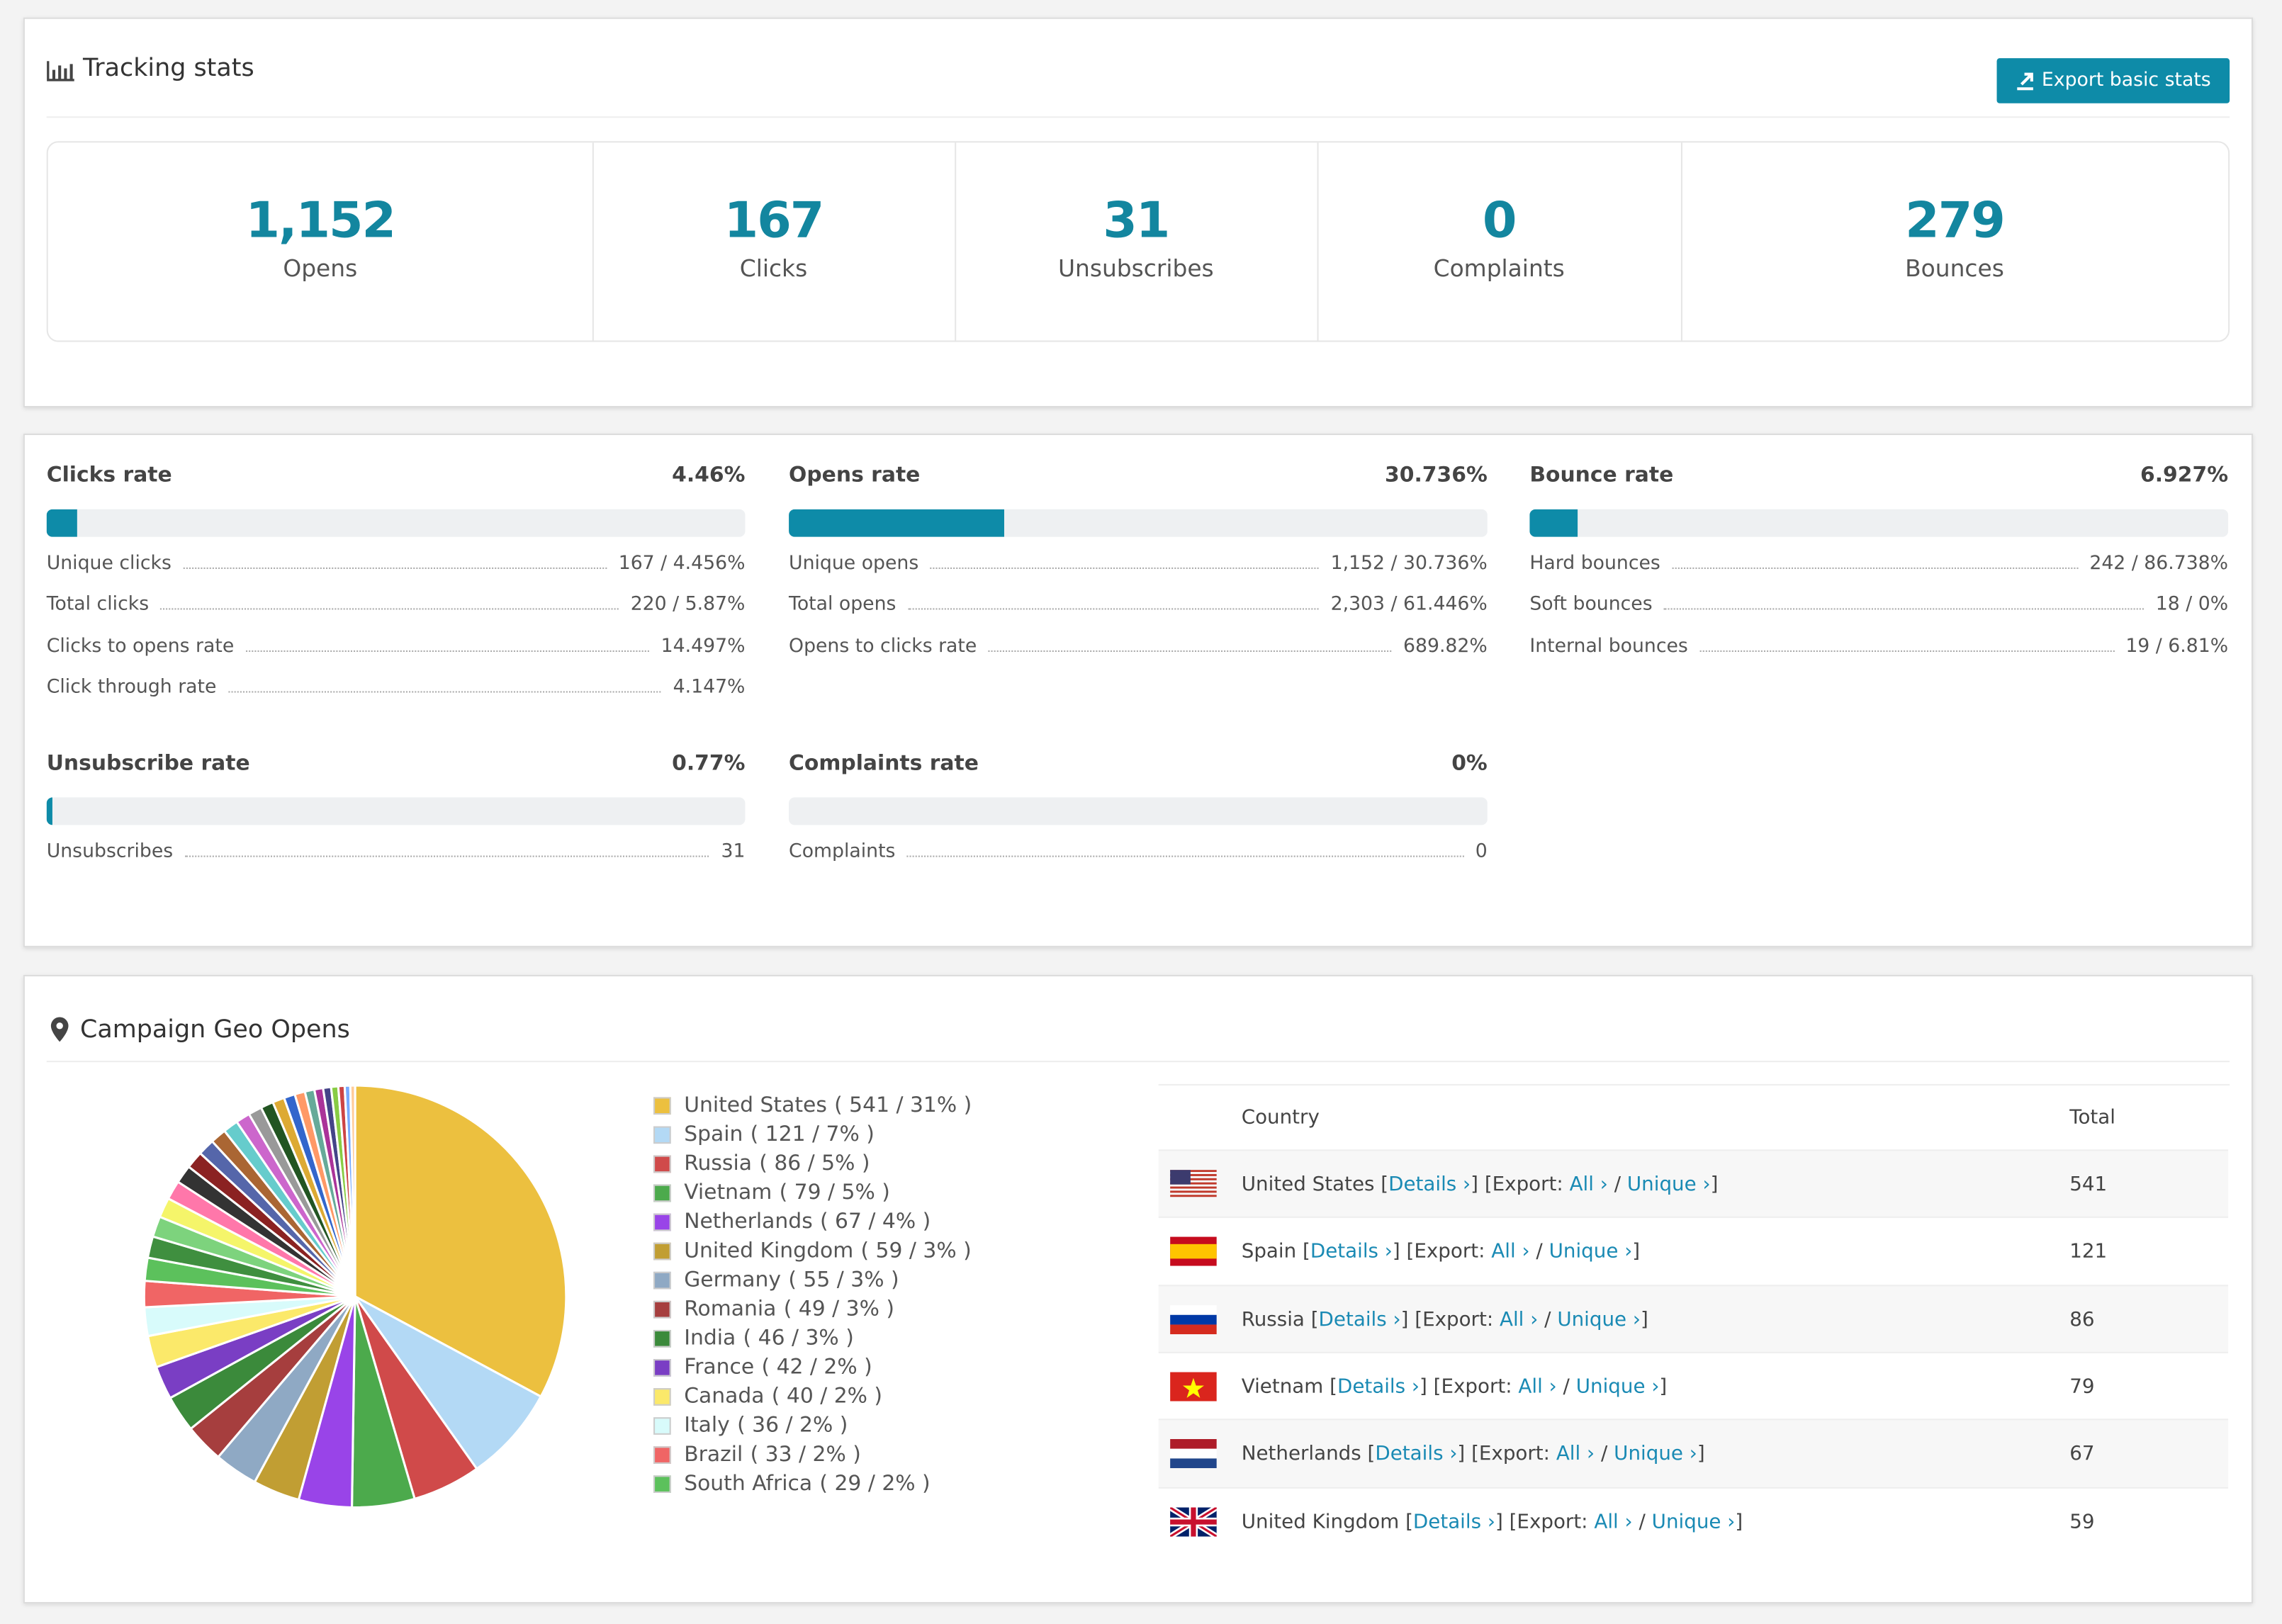 This screenshot has height=1624, width=2282. What do you see at coordinates (109, 476) in the screenshot?
I see `rate-title: Clicks rate` at bounding box center [109, 476].